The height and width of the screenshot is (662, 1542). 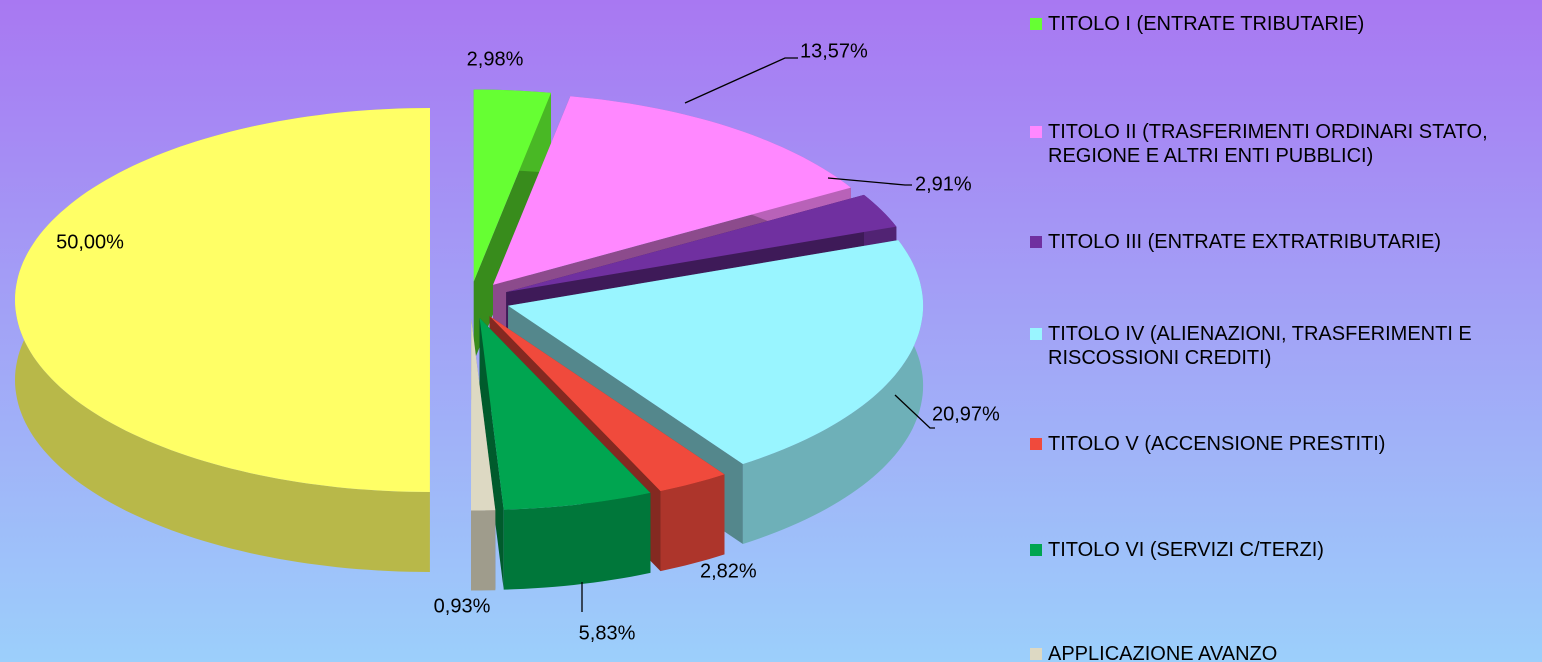 What do you see at coordinates (1282, 652) in the screenshot?
I see `legend-item: APPLICAZIONE AVANZO` at bounding box center [1282, 652].